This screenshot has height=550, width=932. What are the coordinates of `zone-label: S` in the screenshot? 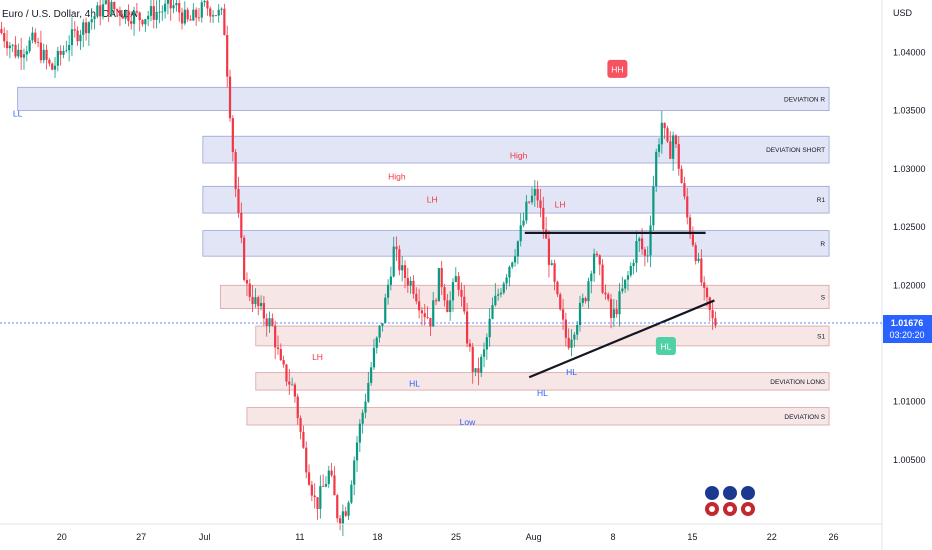 It's located at (823, 297).